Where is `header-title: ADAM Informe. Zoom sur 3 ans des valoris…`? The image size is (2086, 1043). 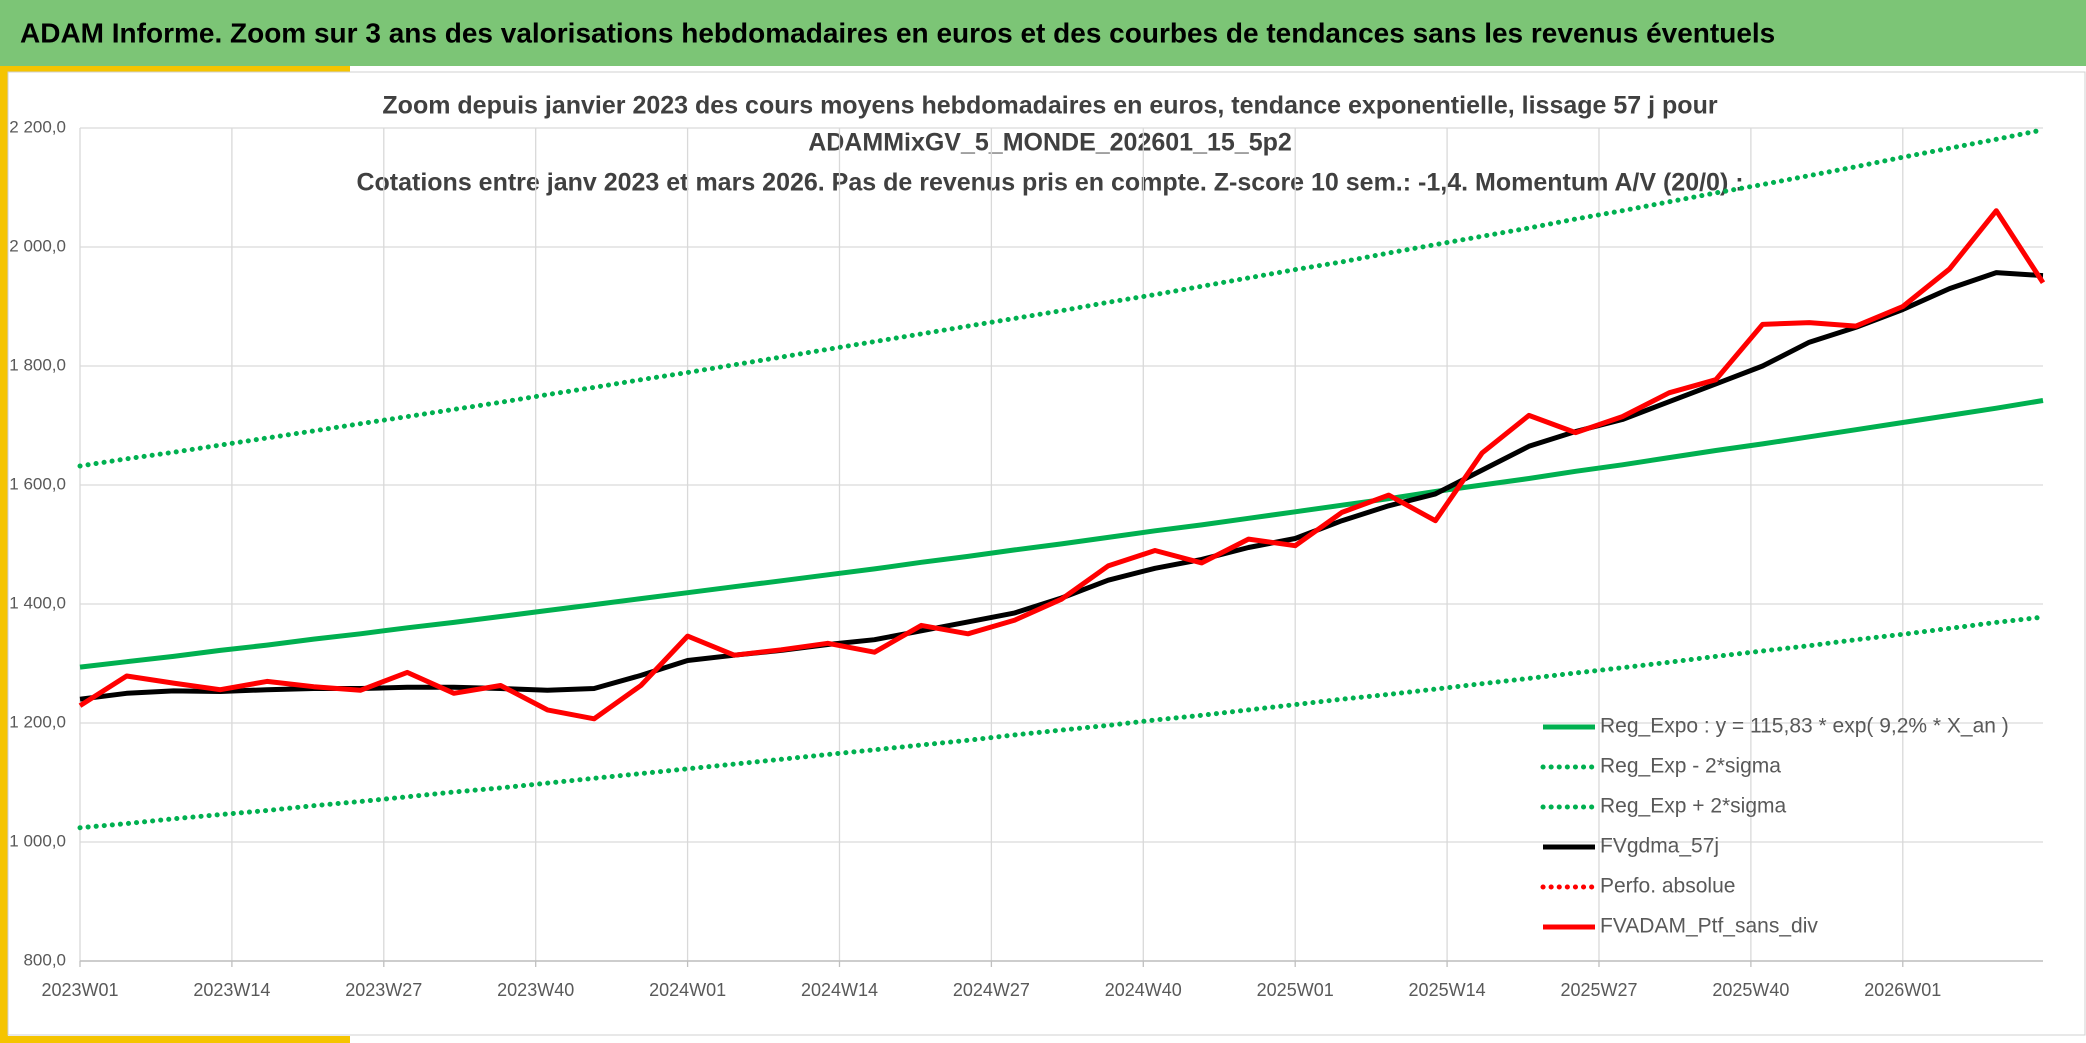 header-title: ADAM Informe. Zoom sur 3 ans des valoris… is located at coordinates (897, 32).